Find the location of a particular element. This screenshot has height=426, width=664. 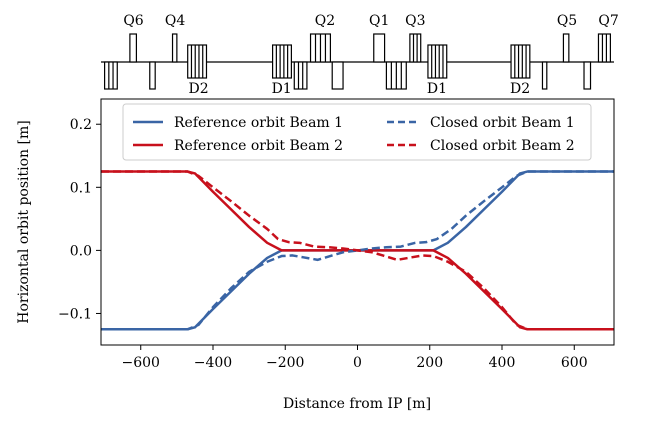

x-axis-label: Distance from IP [m] is located at coordinates (357, 404).